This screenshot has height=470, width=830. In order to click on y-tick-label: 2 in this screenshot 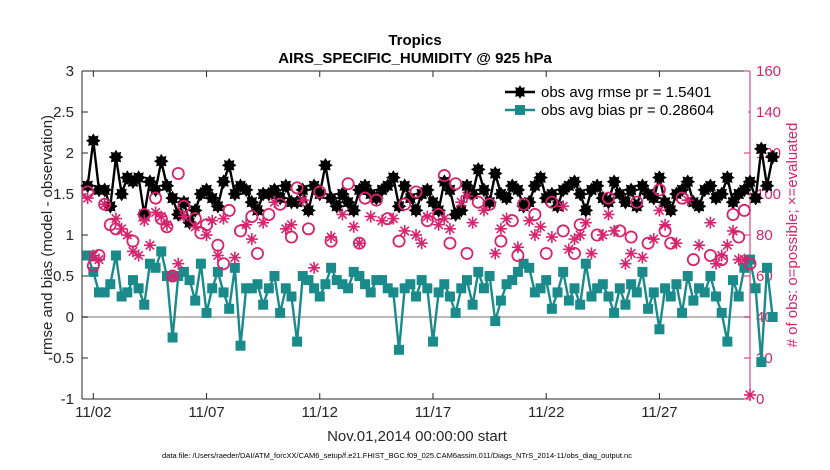, I will do `click(70, 153)`.